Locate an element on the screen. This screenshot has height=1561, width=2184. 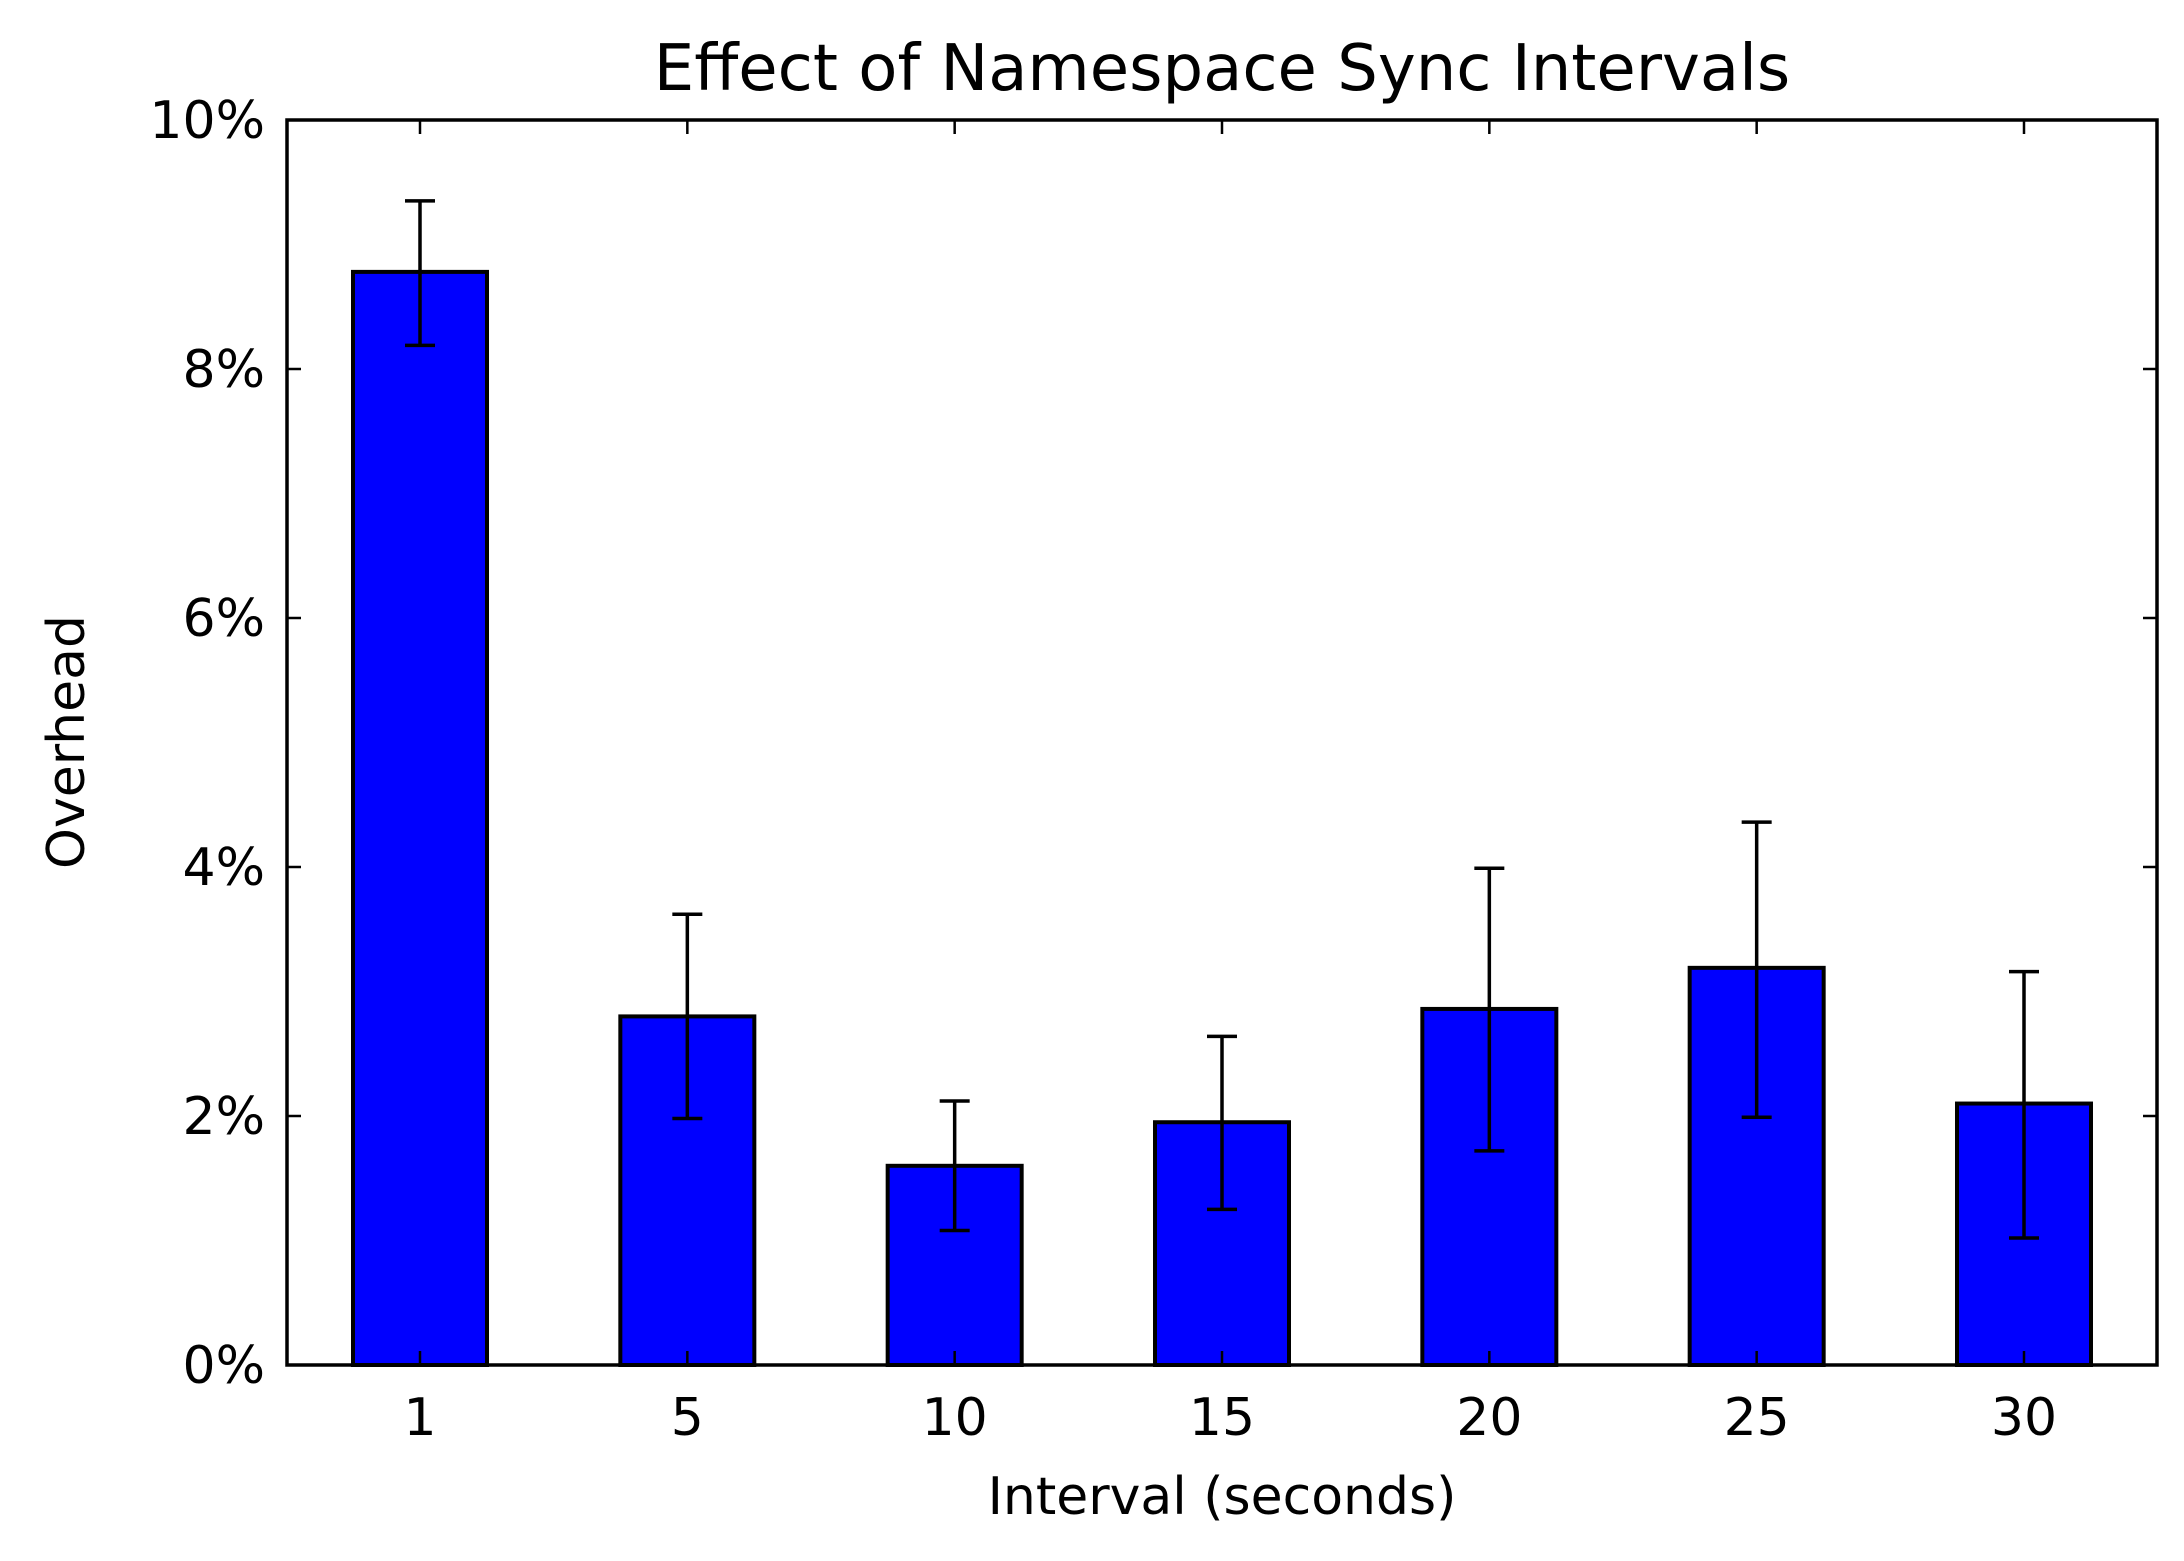
x-tick-label-20: 20 is located at coordinates (1489, 1418).